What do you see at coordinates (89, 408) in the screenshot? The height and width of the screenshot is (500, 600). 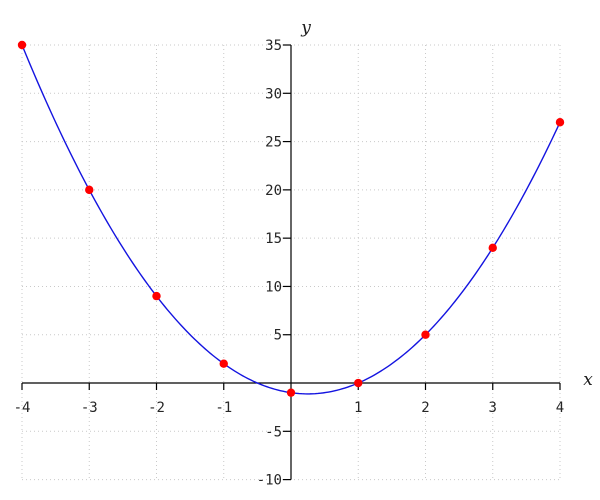 I see `x-tick-label: -3` at bounding box center [89, 408].